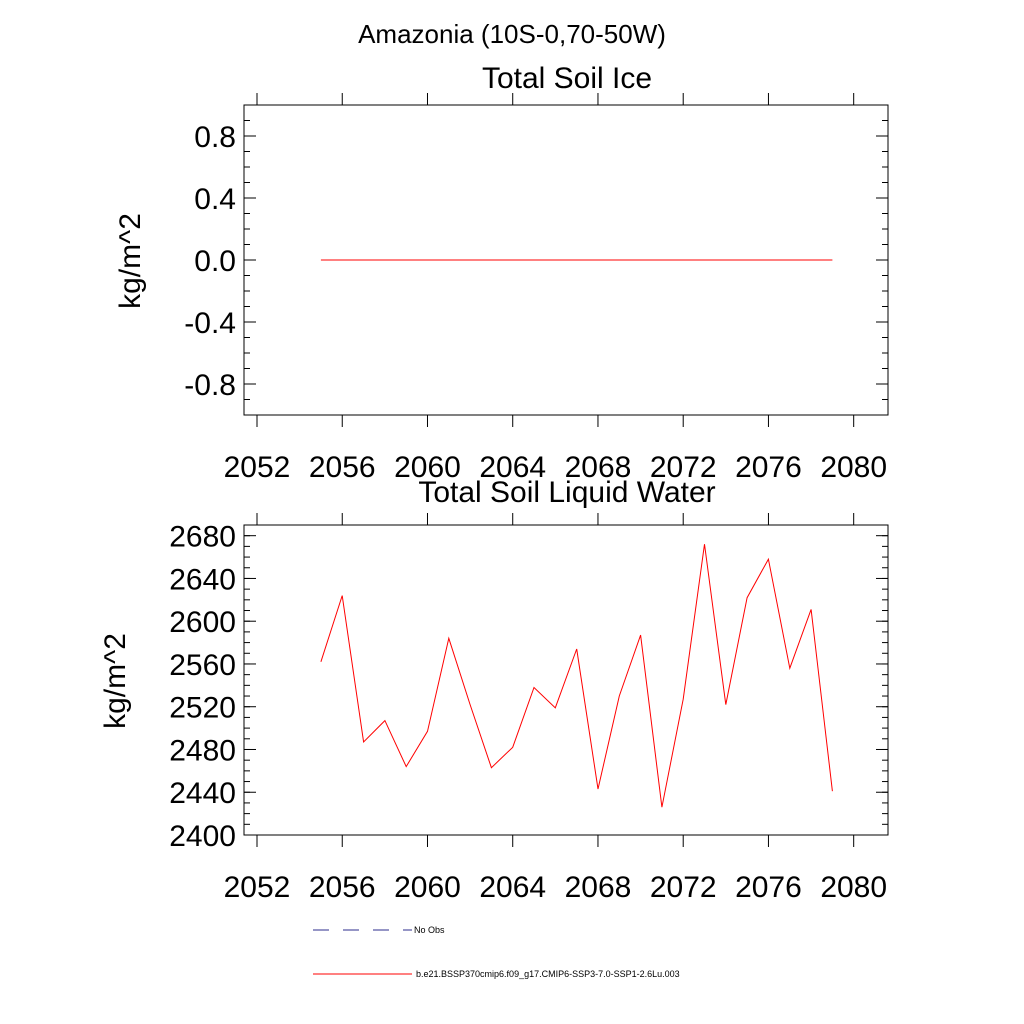 The height and width of the screenshot is (1024, 1024). Describe the element at coordinates (202, 622) in the screenshot. I see `y-tick-label: 2600` at that location.